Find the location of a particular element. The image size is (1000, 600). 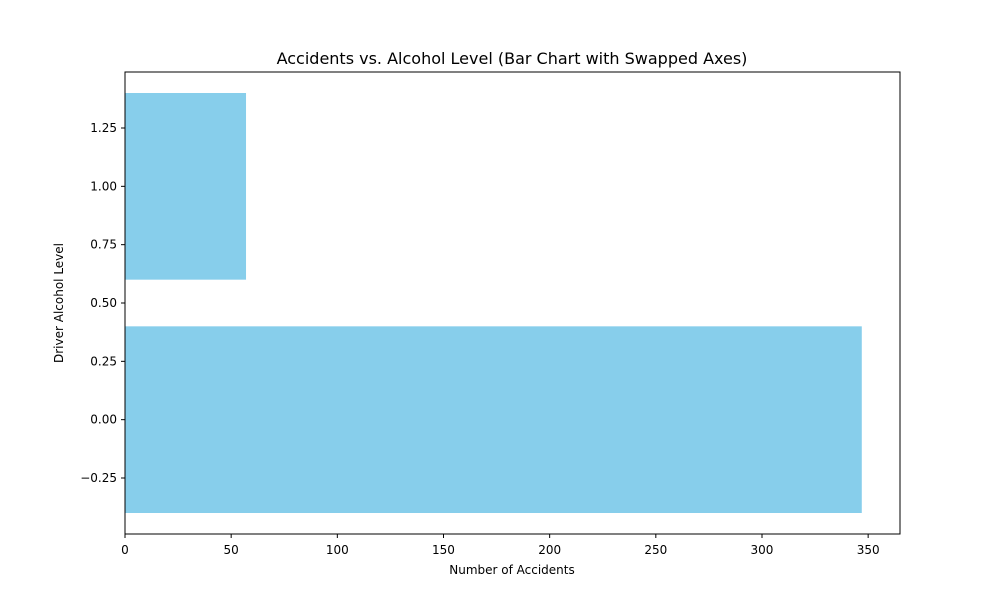

x-tick-label: 150 is located at coordinates (443, 550).